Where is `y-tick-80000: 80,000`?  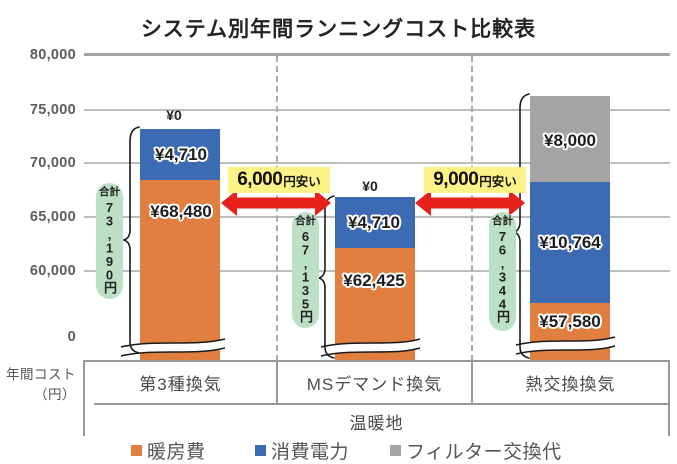 y-tick-80000: 80,000 is located at coordinates (52, 55).